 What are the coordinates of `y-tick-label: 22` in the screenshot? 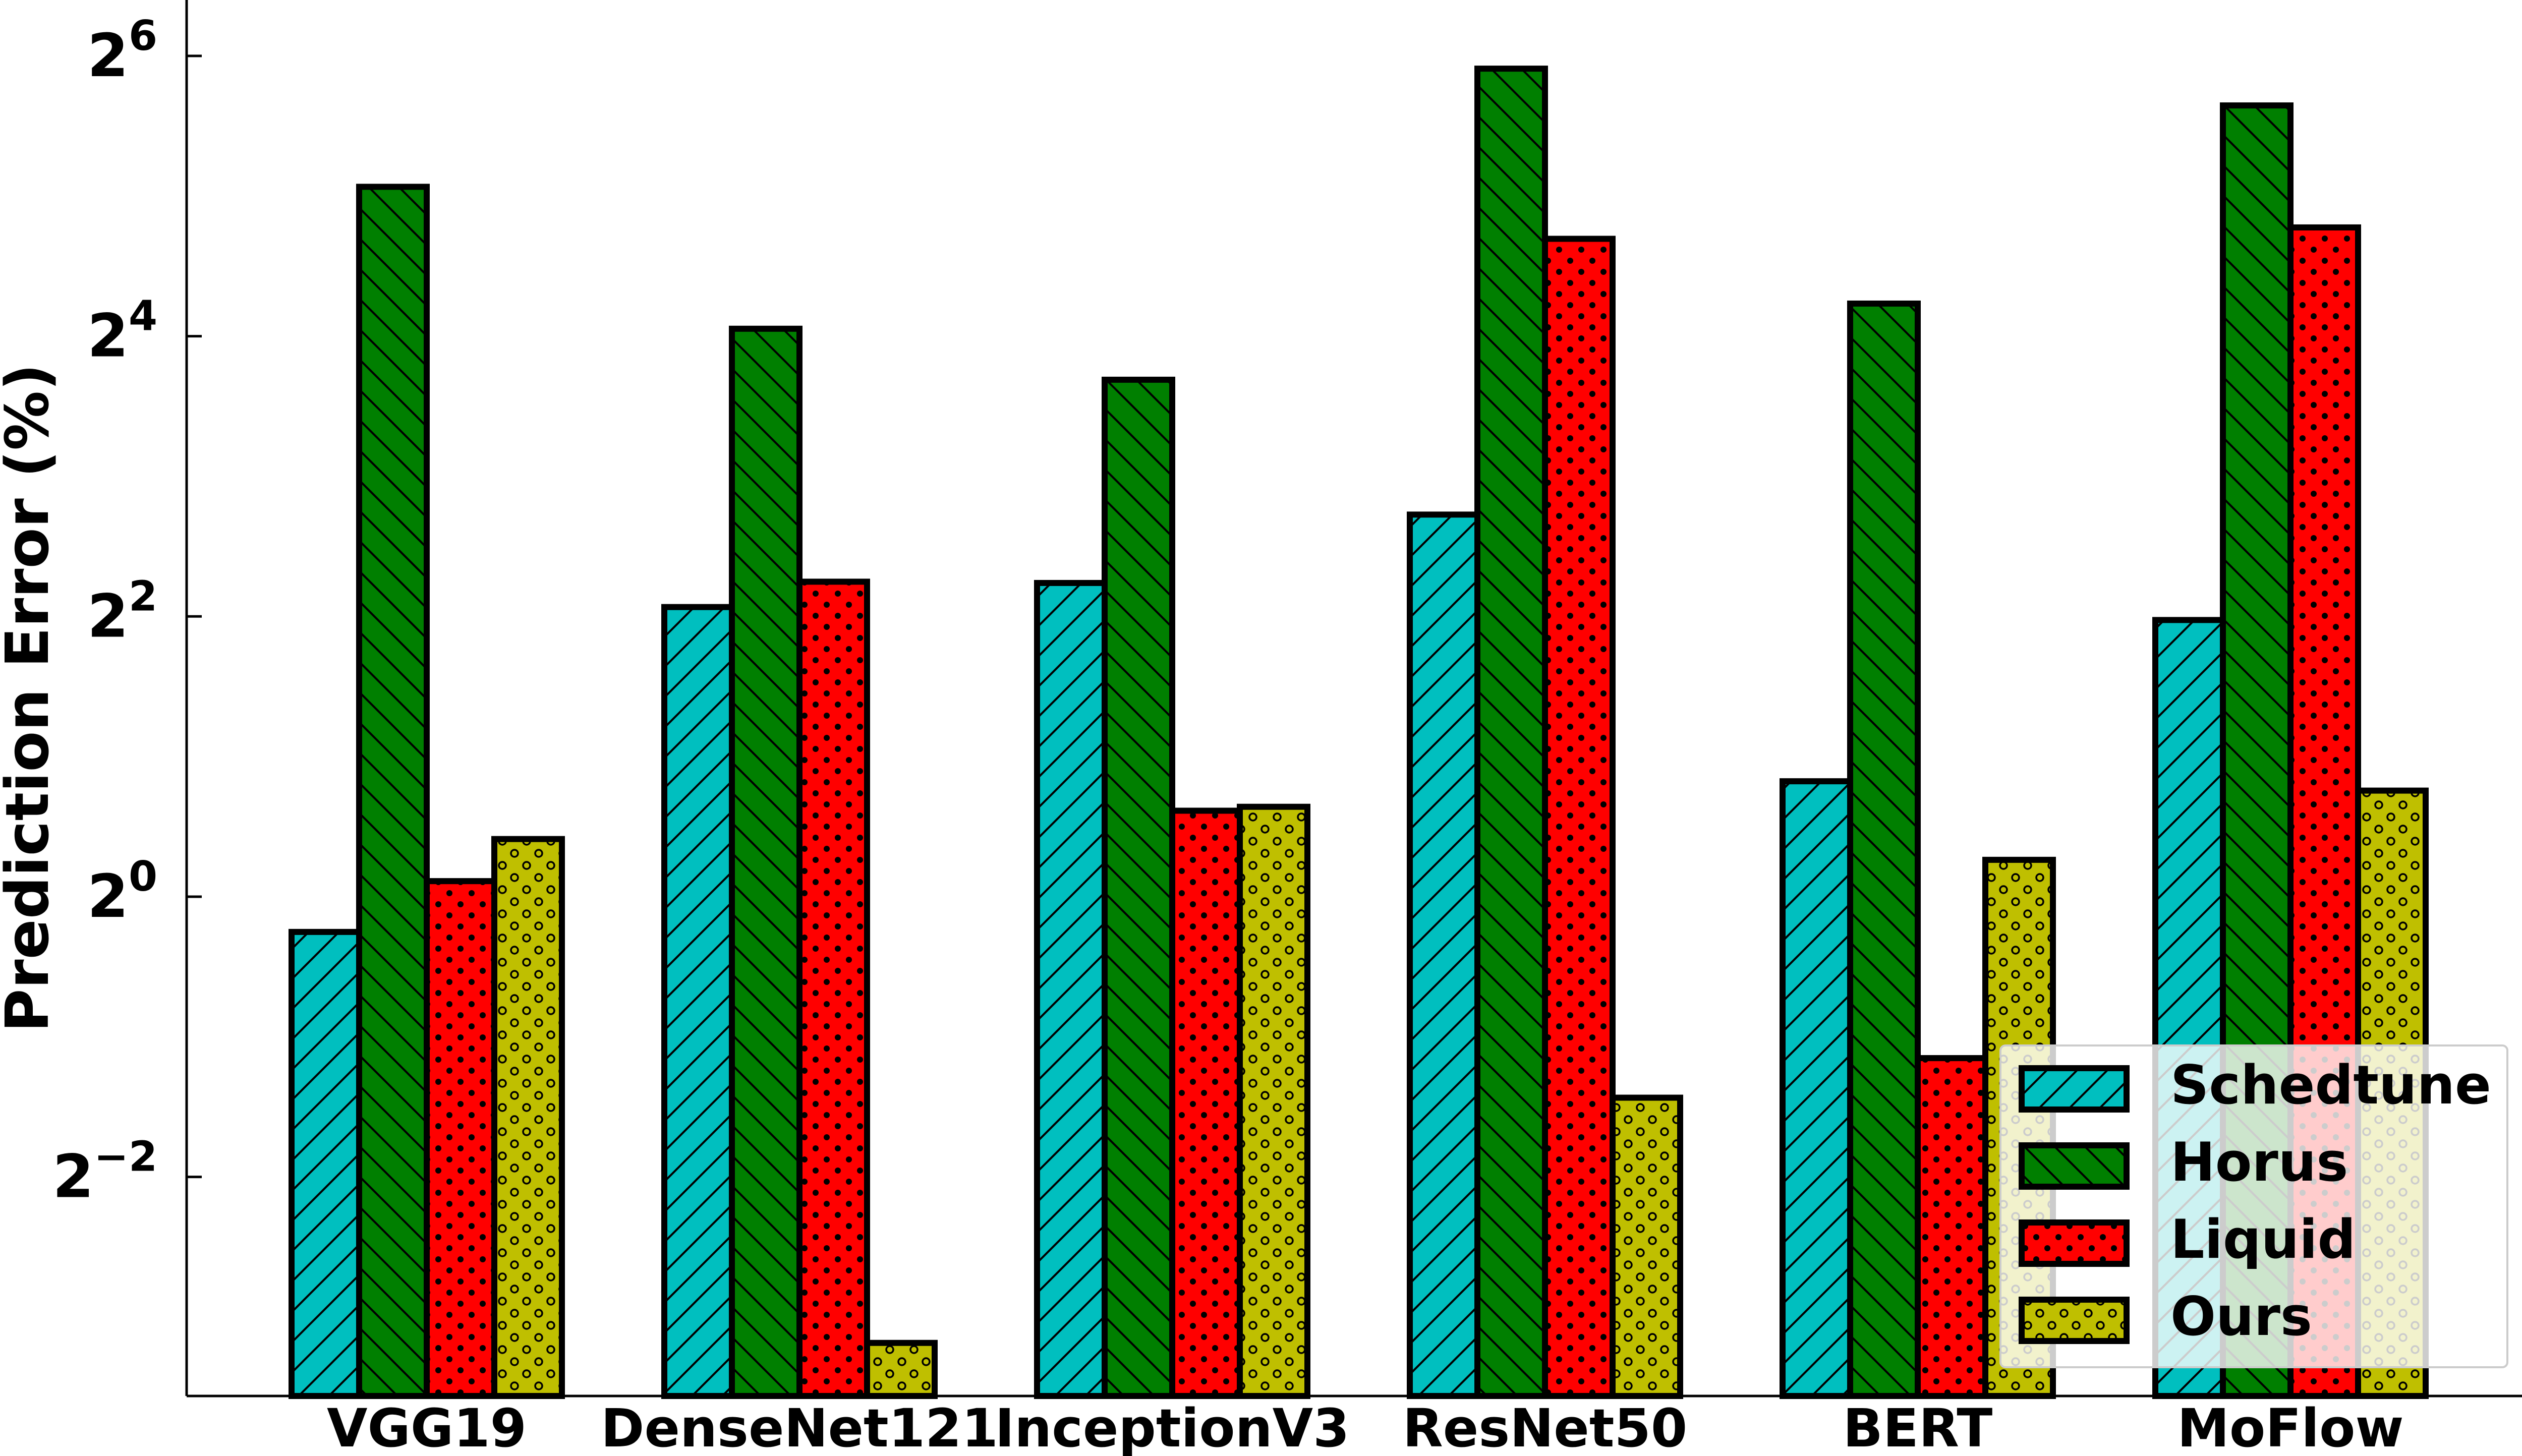 It's located at (122, 611).